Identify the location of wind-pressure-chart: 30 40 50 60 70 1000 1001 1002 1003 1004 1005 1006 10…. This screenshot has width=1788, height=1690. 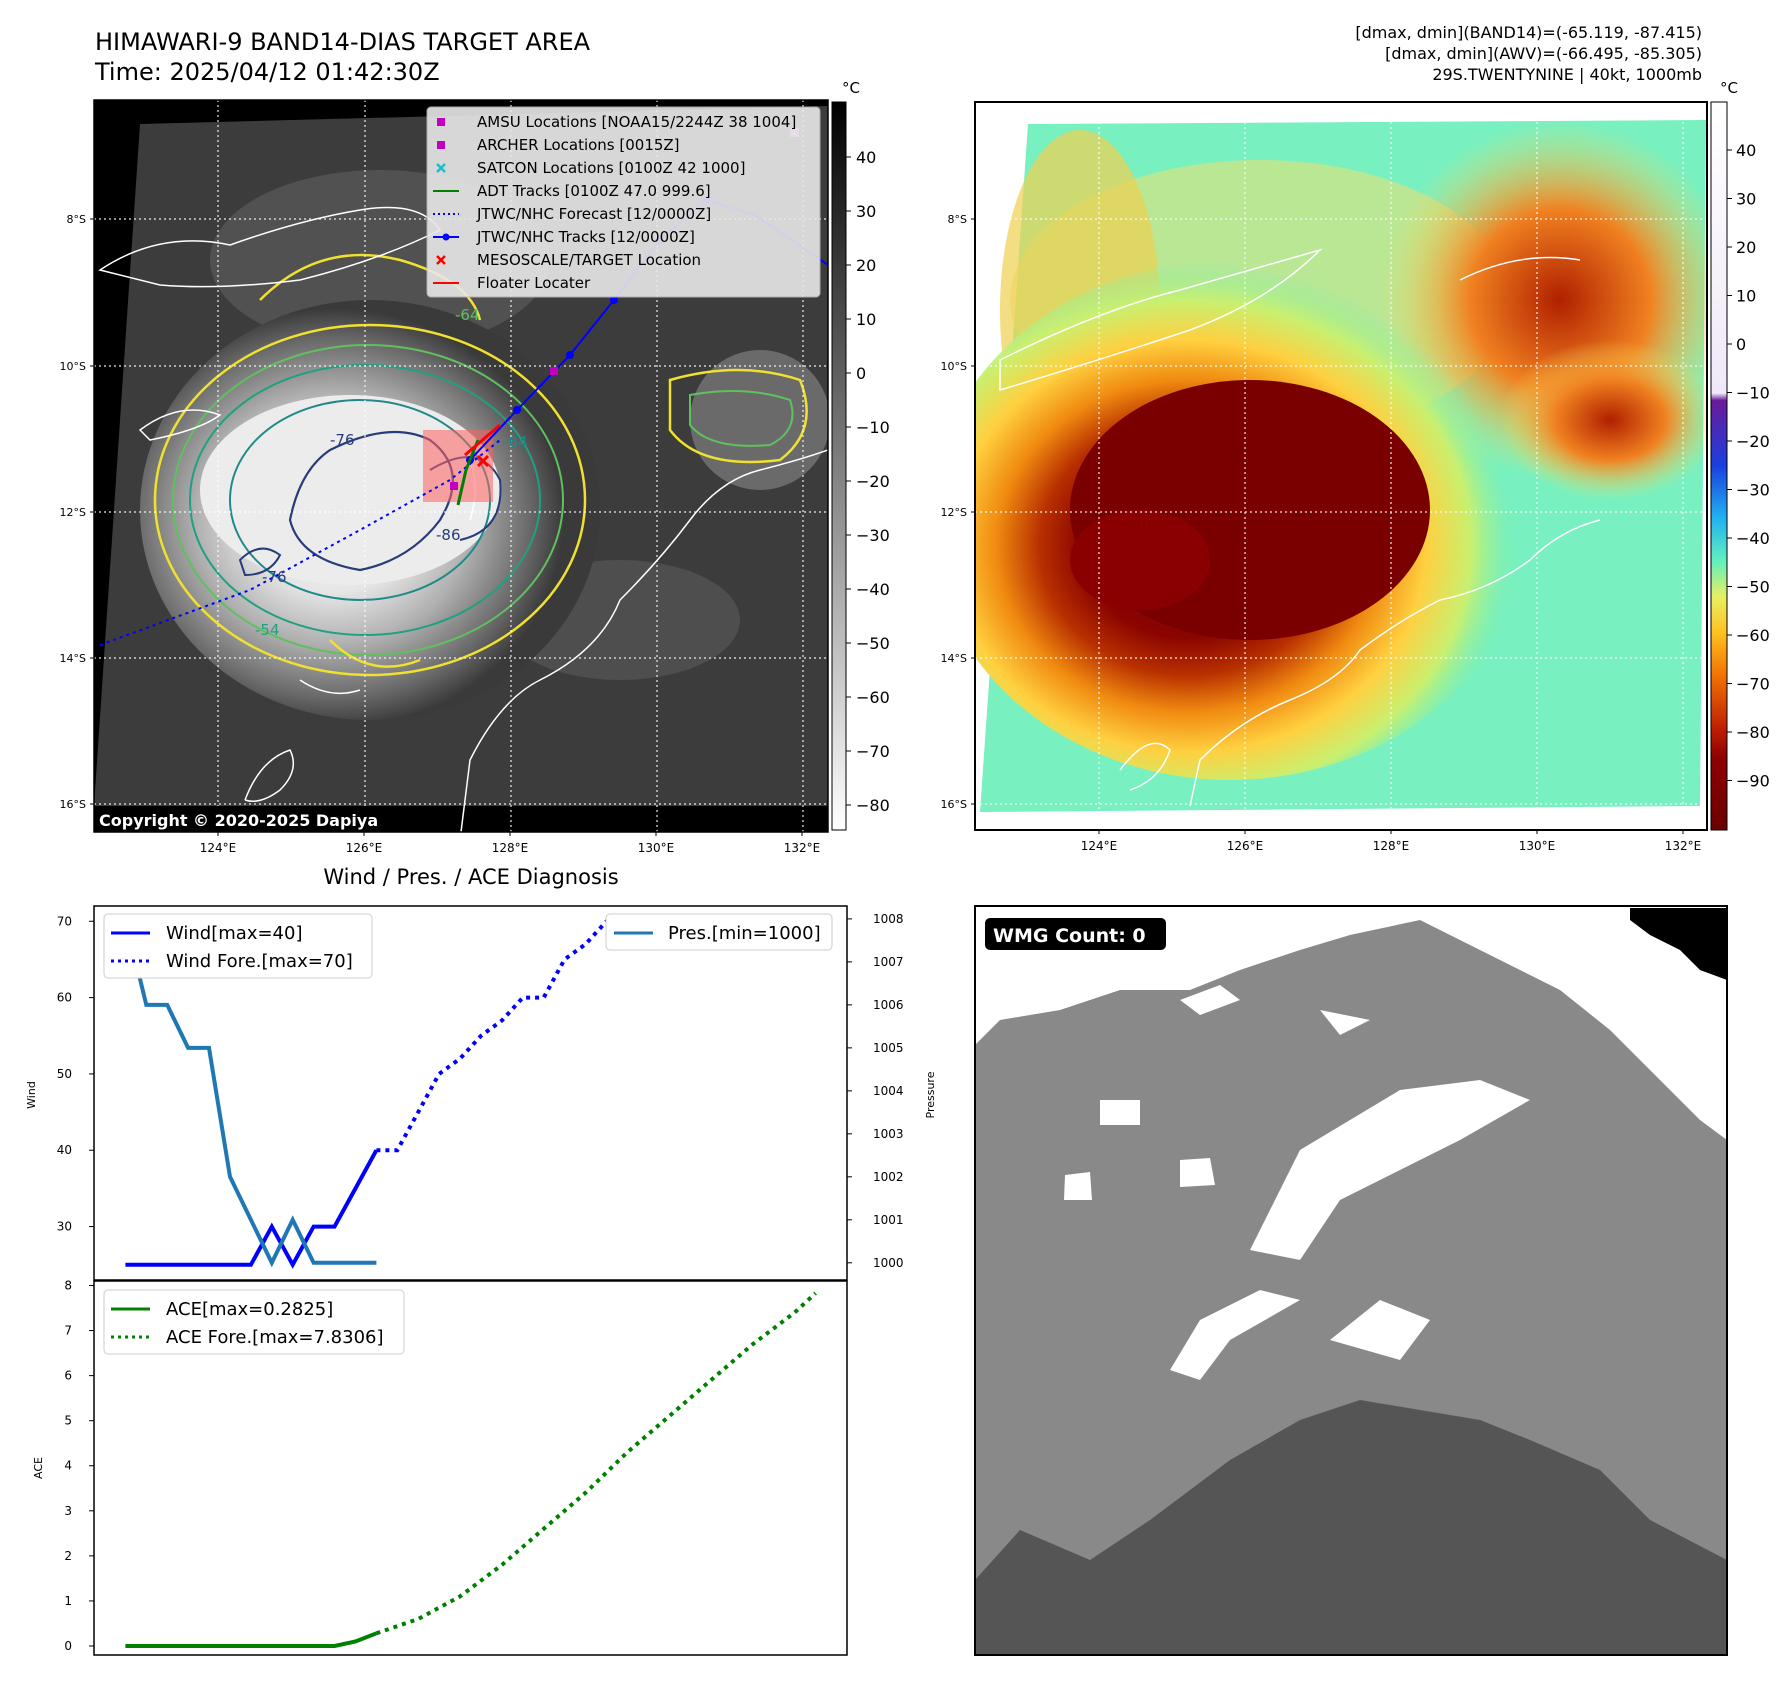
(481, 1093).